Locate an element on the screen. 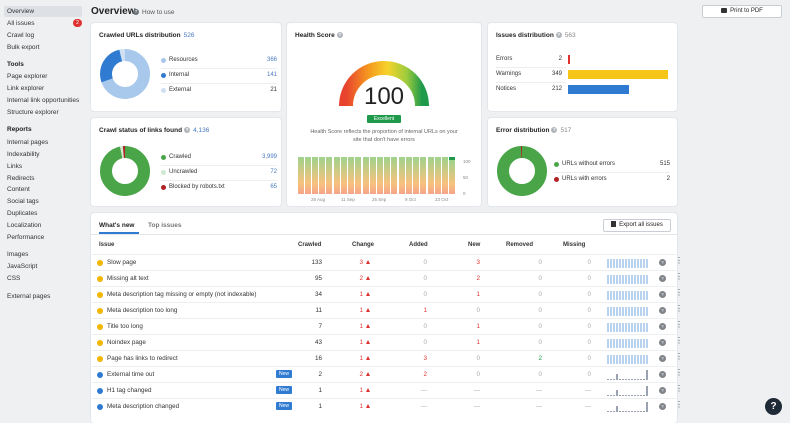 This screenshot has width=790, height=423. added-value: 1 is located at coordinates (425, 310).